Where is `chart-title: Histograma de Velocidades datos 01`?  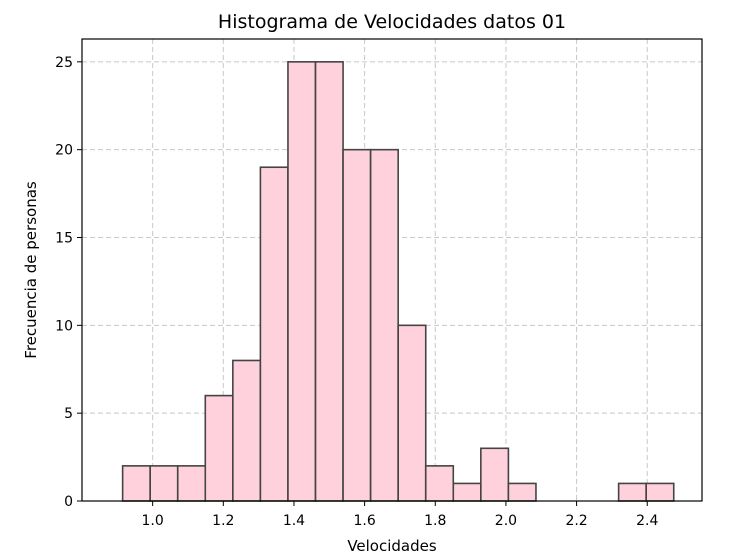
chart-title: Histograma de Velocidades datos 01 is located at coordinates (392, 22).